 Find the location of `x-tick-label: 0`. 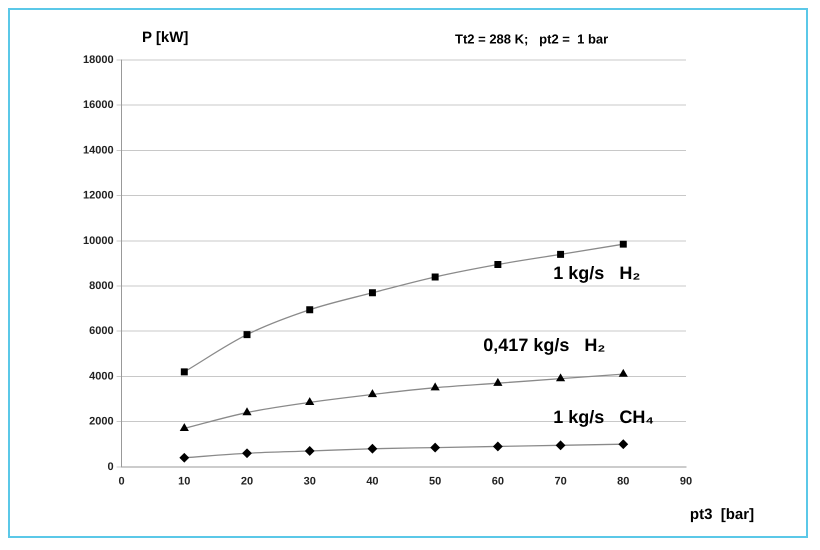

x-tick-label: 0 is located at coordinates (121, 481).